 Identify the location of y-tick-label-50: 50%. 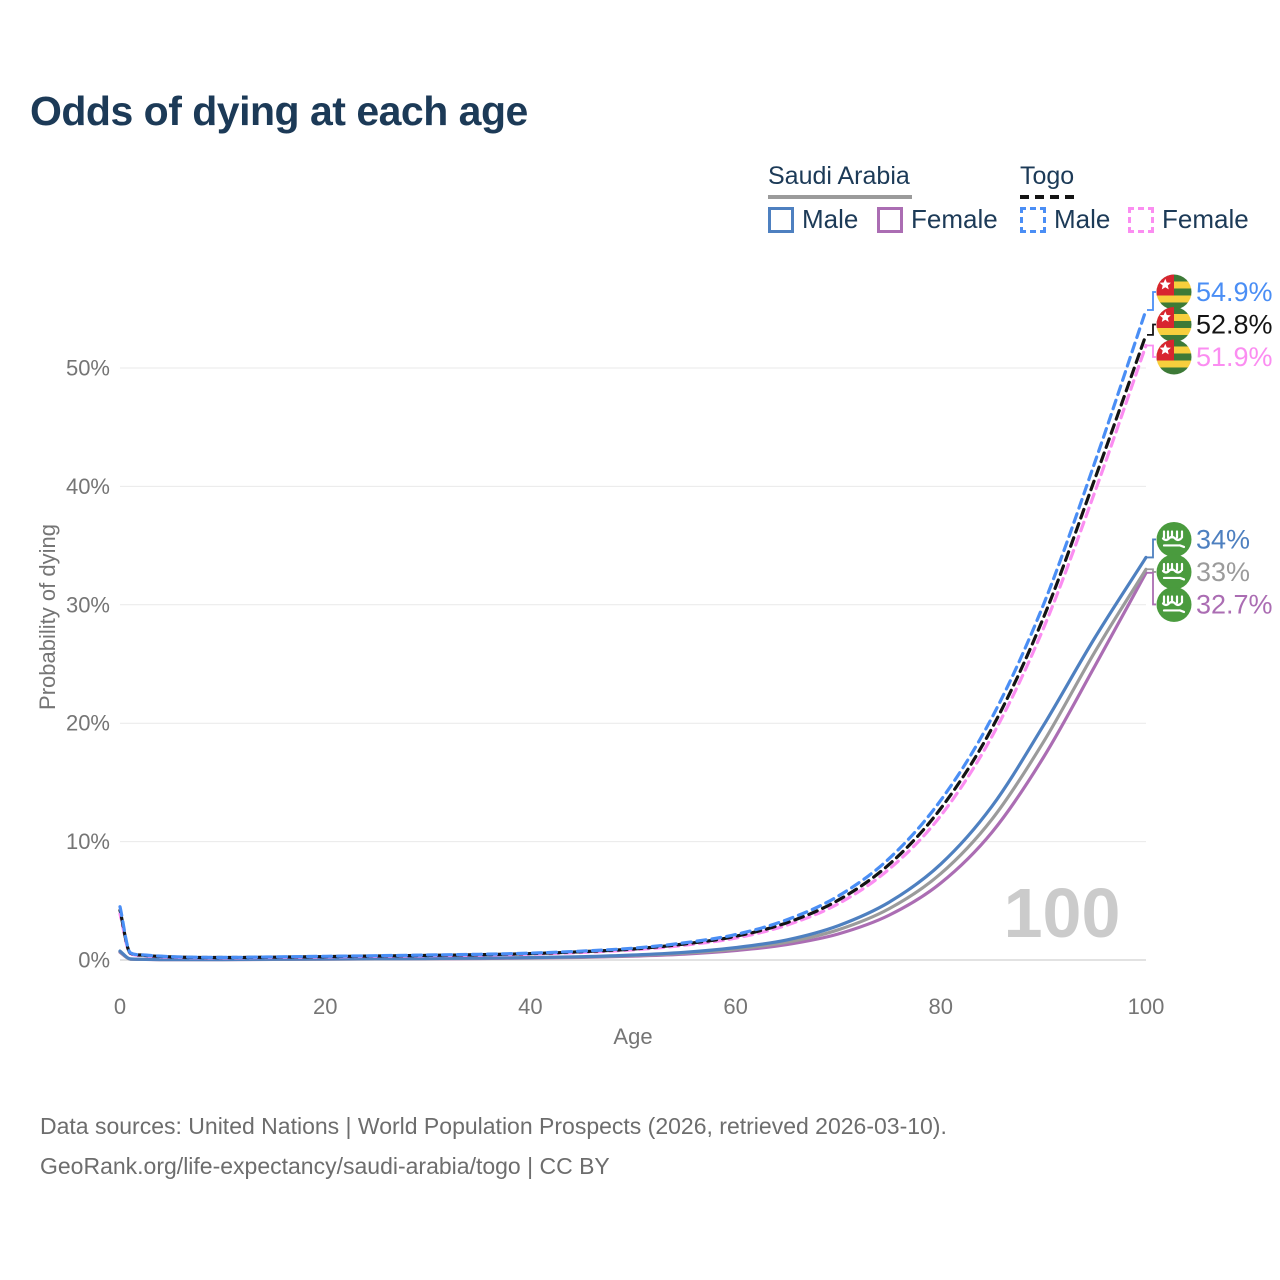
(88, 368).